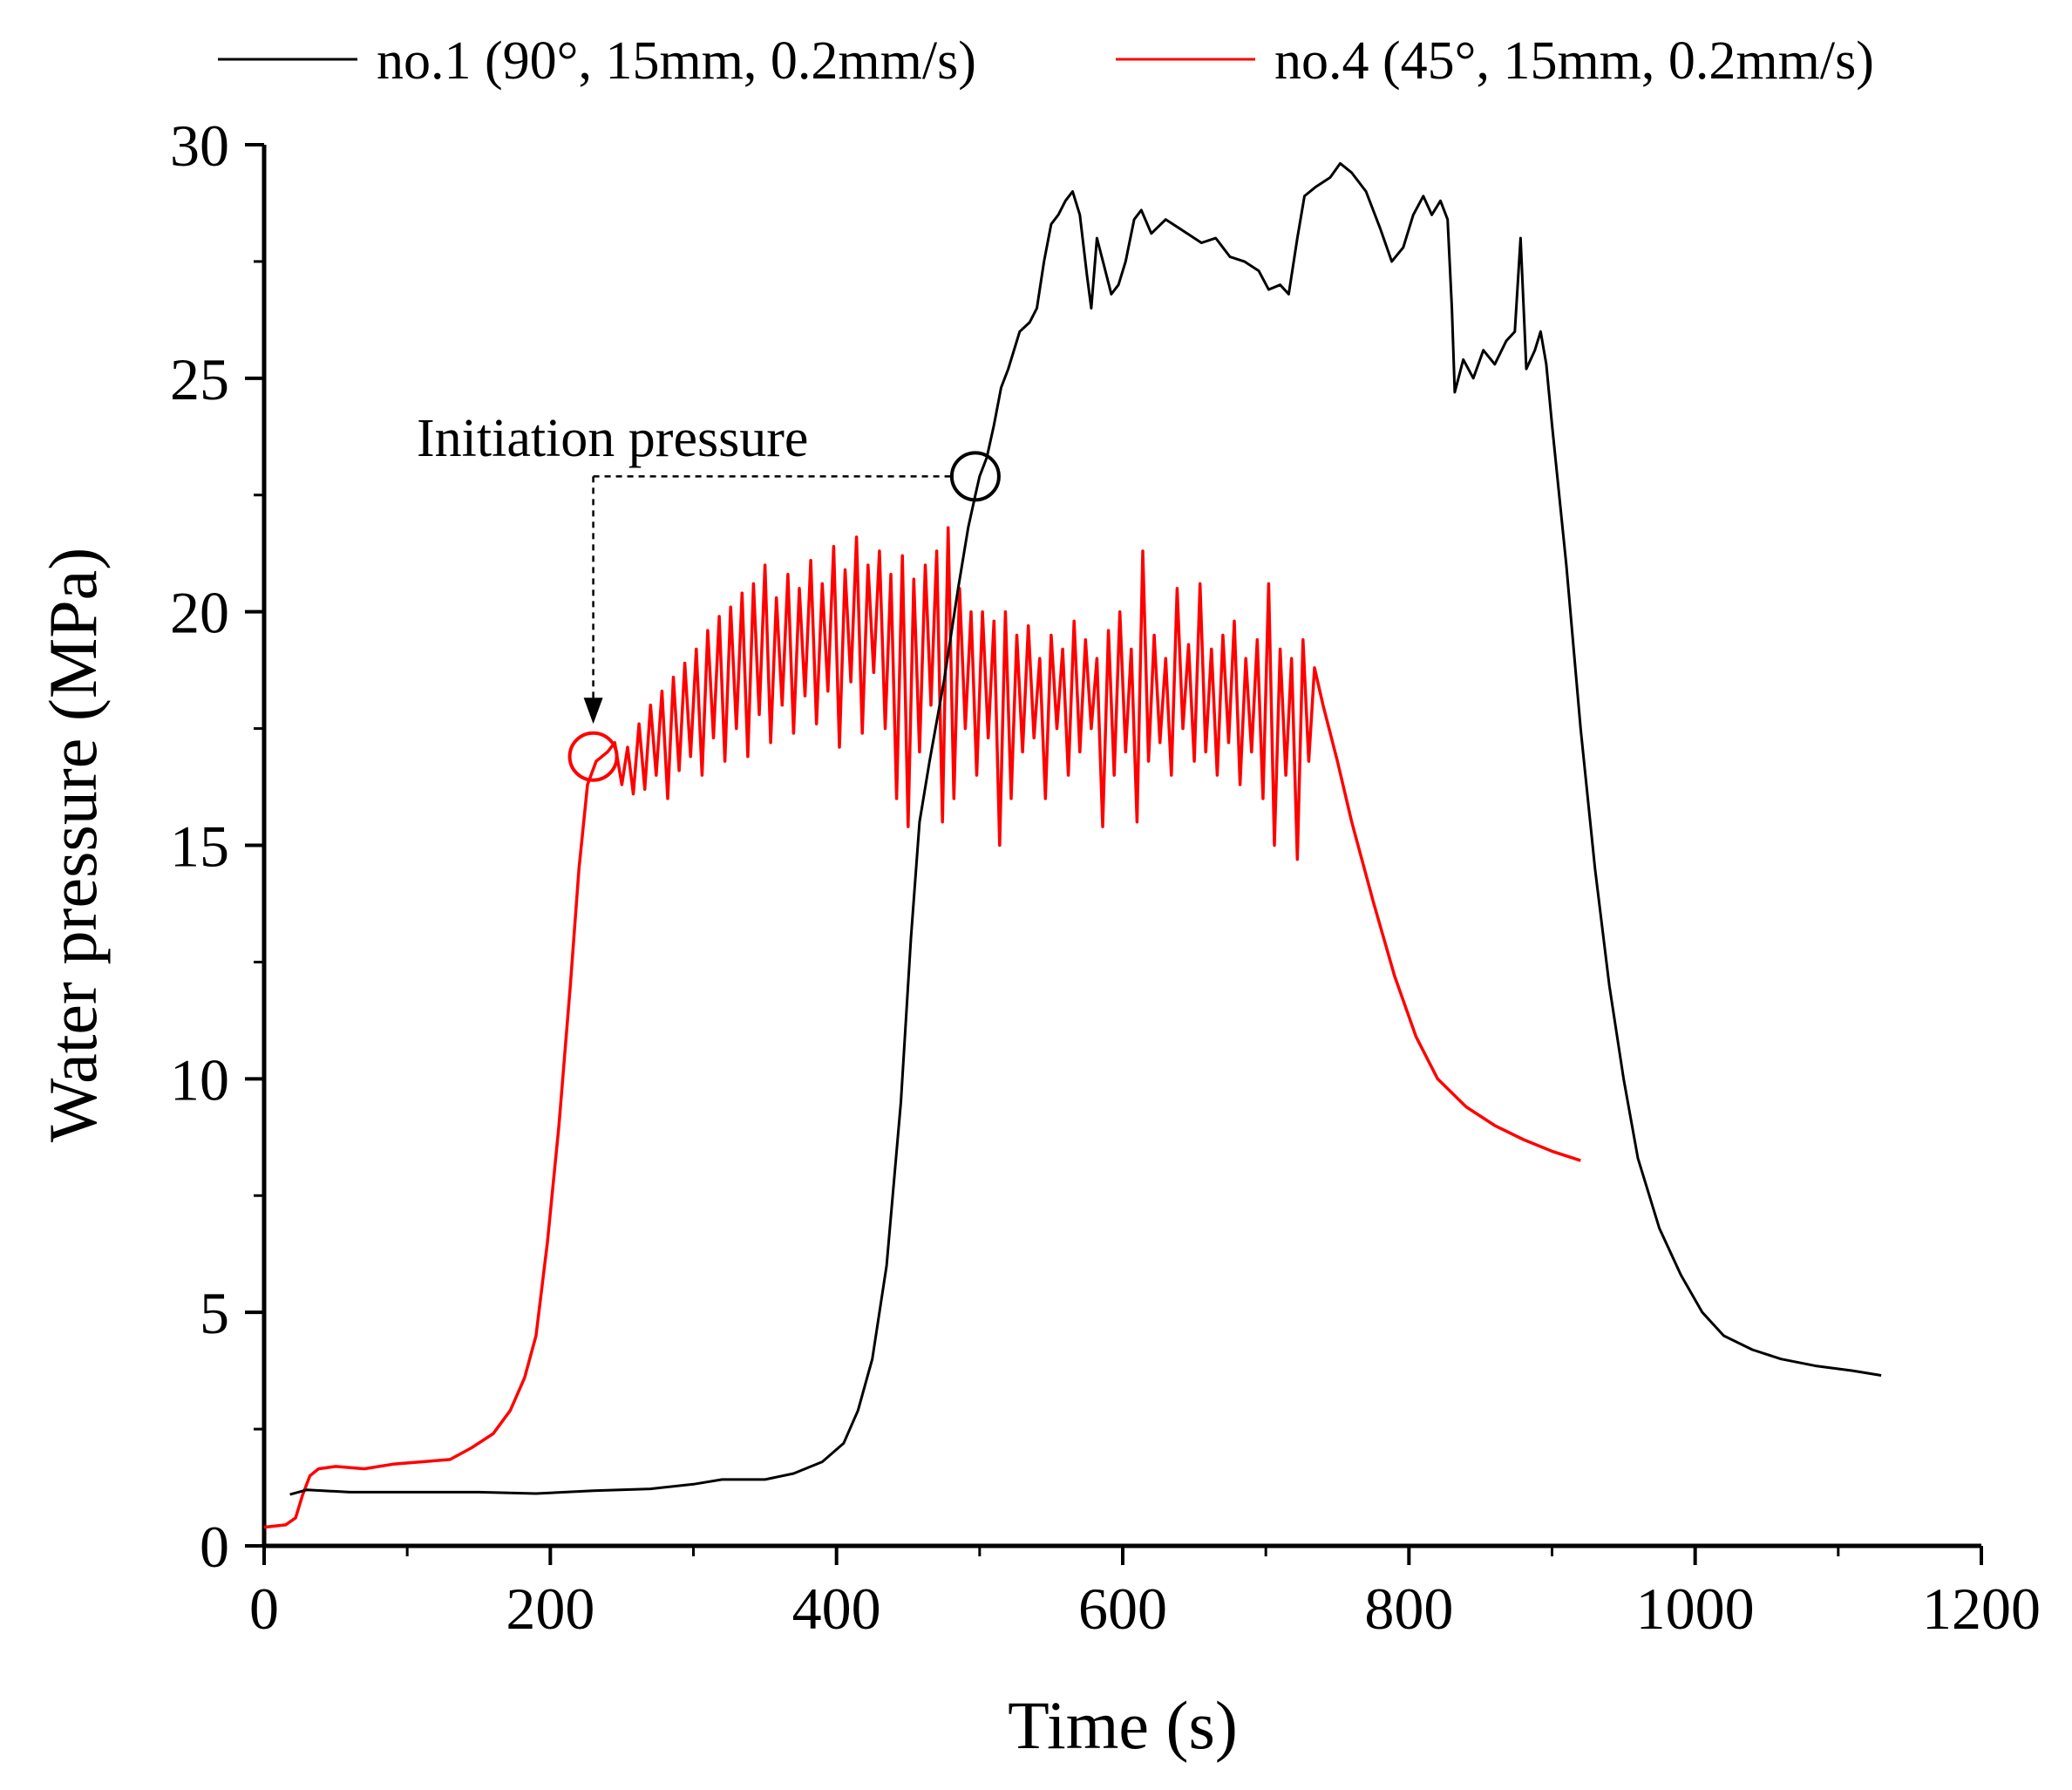 Image resolution: width=2072 pixels, height=1790 pixels. I want to click on annotation-label: Initiation pressure, so click(612, 438).